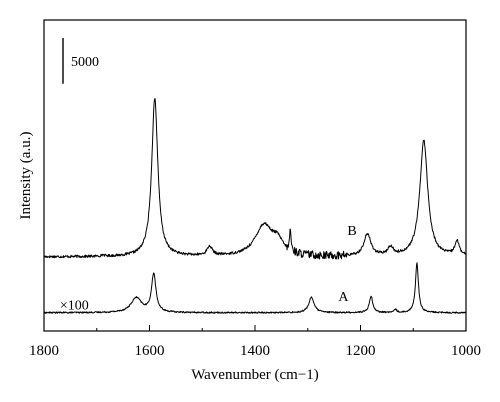 Image resolution: width=500 pixels, height=402 pixels. I want to click on x-tick-label: 1600, so click(150, 351).